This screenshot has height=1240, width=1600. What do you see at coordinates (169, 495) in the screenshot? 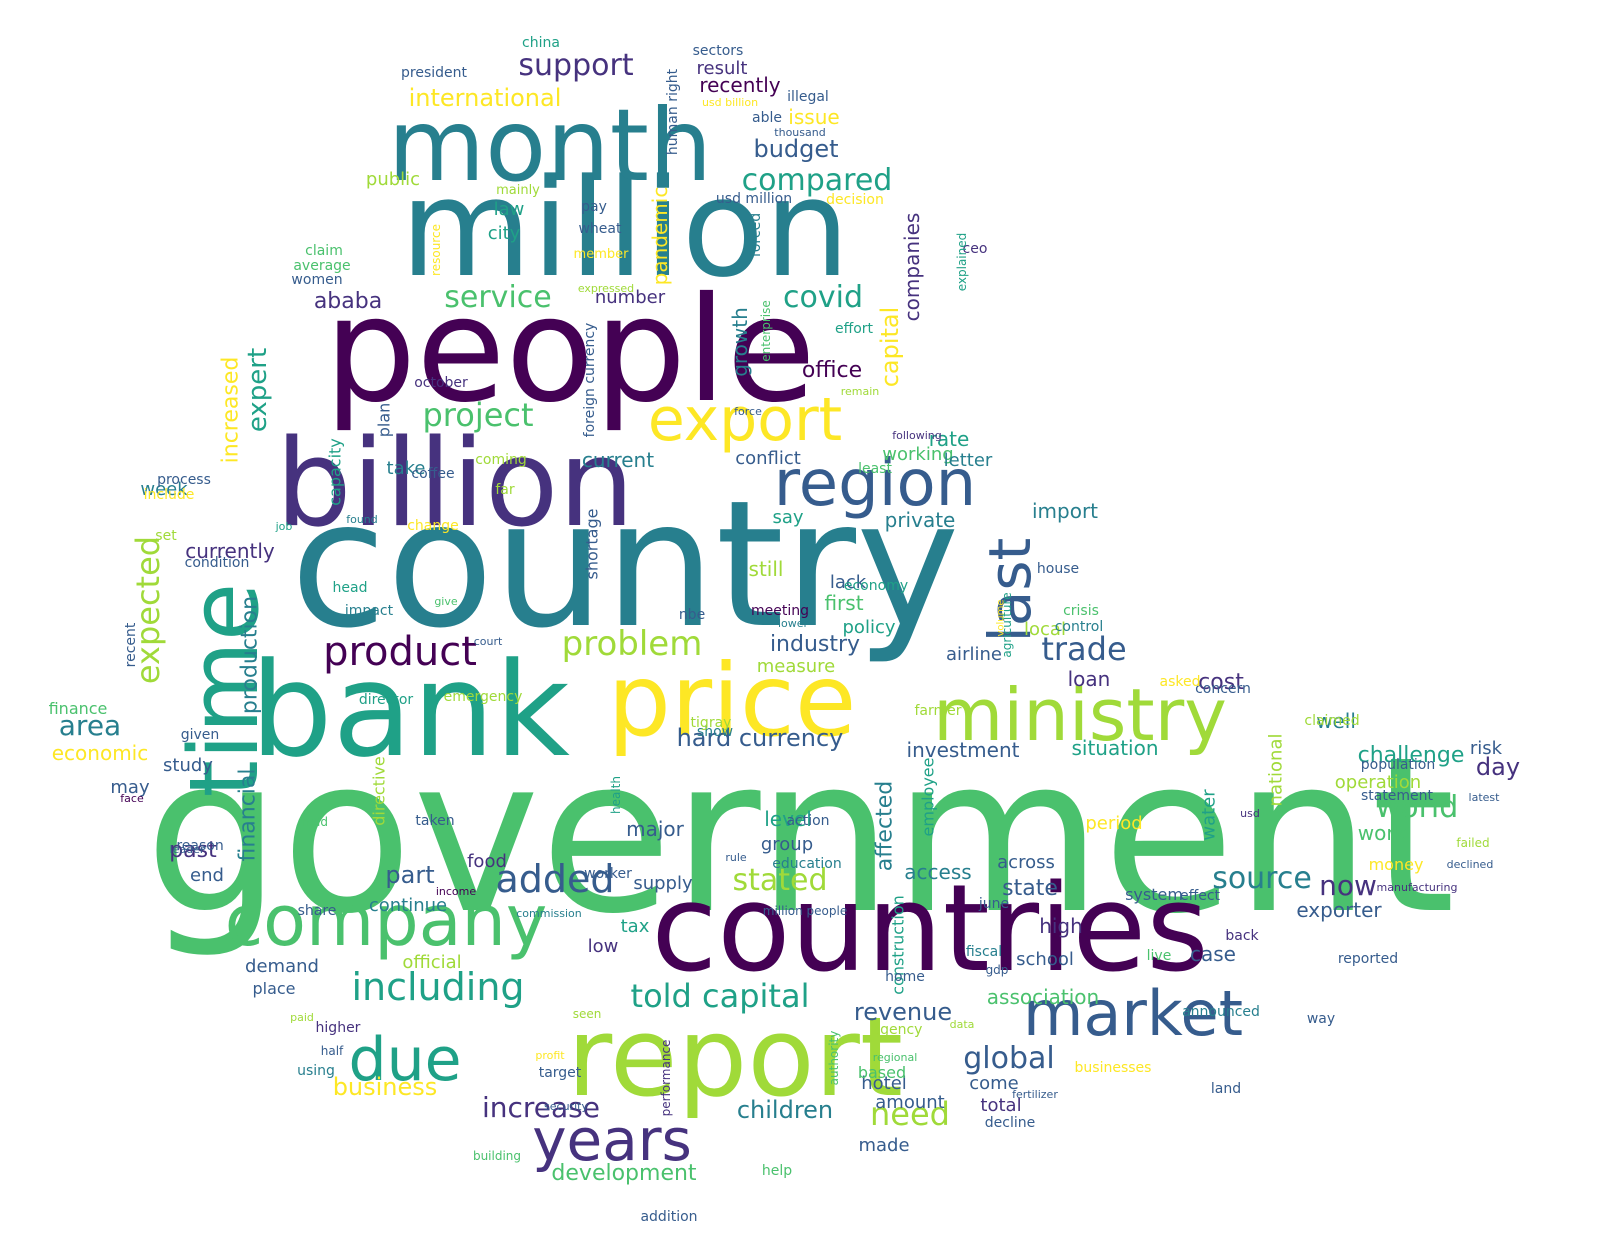
I see `word-include: include` at bounding box center [169, 495].